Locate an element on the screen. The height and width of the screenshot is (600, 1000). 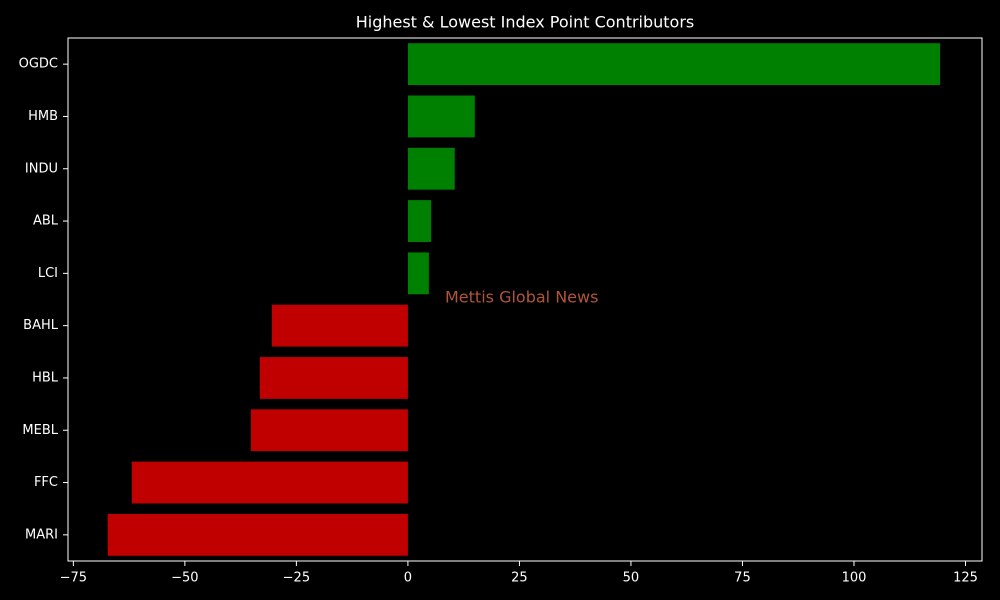
x-tick-label: 125 is located at coordinates (965, 578).